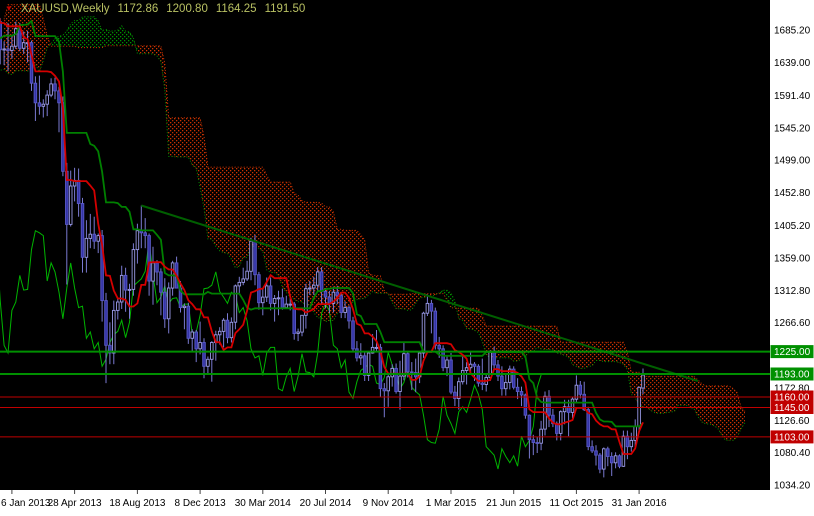 This screenshot has height=516, width=814. I want to click on svg-text: 1160.00, so click(792, 398).